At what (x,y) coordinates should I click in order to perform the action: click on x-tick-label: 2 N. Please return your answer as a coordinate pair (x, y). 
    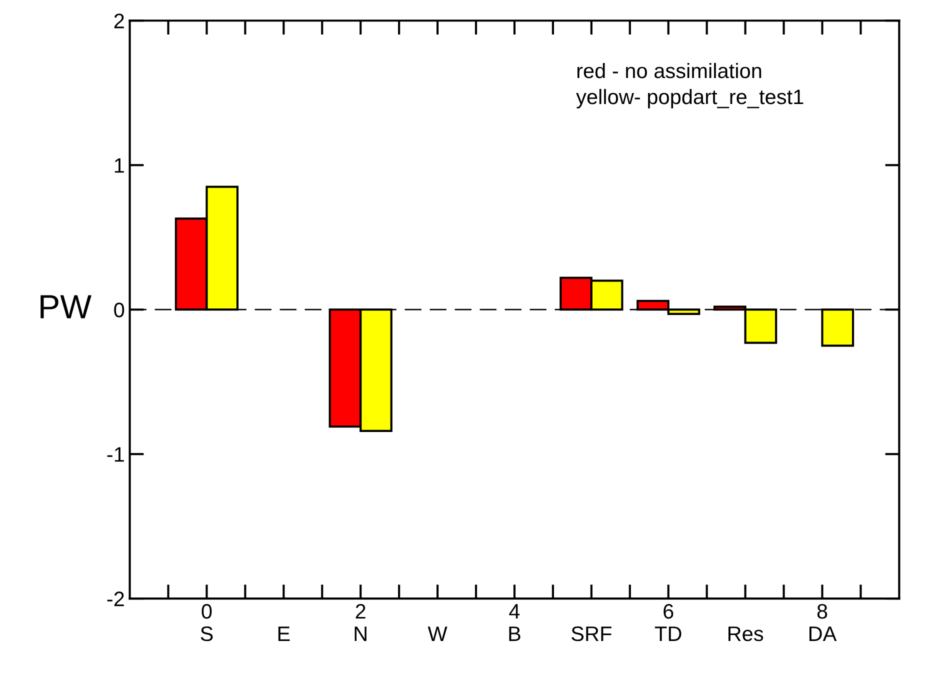
    Looking at the image, I should click on (360, 622).